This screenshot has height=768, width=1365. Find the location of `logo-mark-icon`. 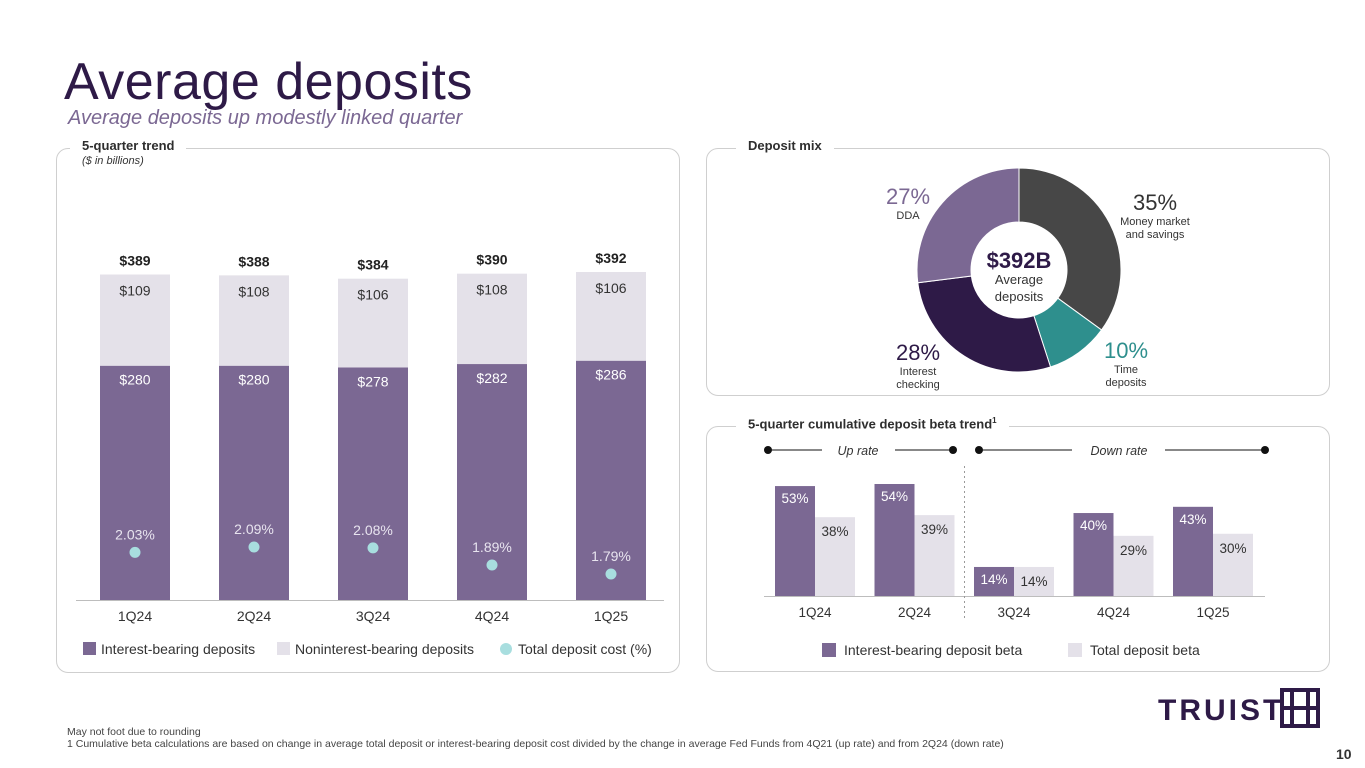

logo-mark-icon is located at coordinates (1300, 708).